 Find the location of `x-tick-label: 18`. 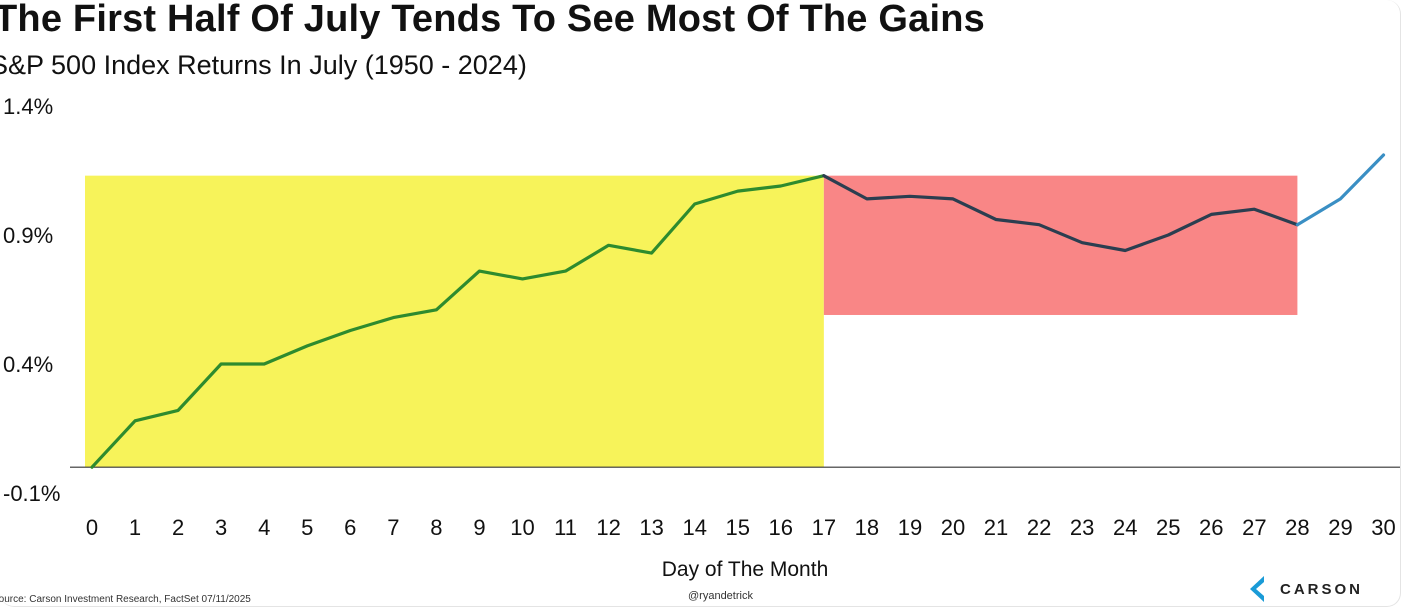

x-tick-label: 18 is located at coordinates (867, 527).